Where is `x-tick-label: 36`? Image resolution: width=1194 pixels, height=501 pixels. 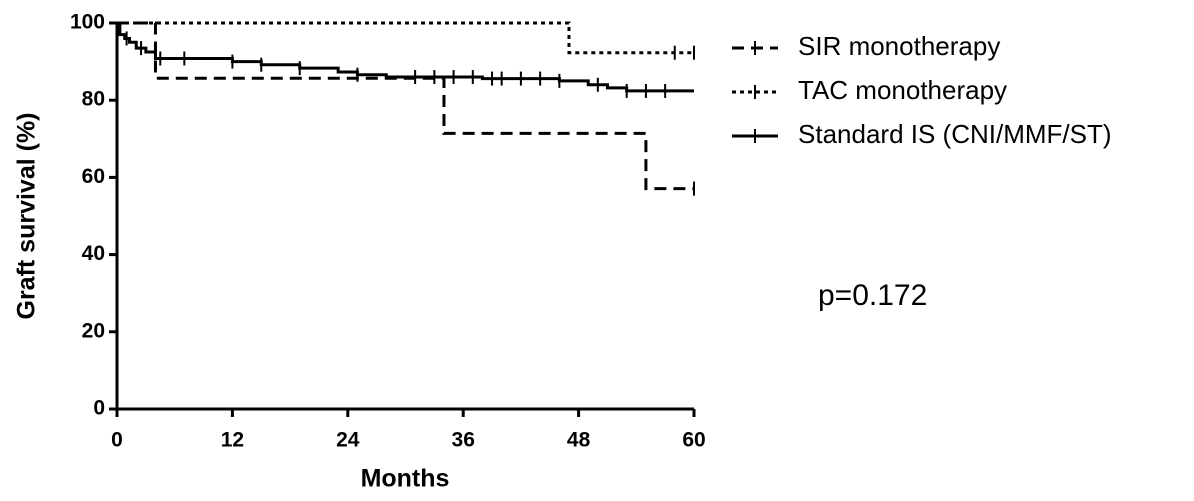 x-tick-label: 36 is located at coordinates (463, 440).